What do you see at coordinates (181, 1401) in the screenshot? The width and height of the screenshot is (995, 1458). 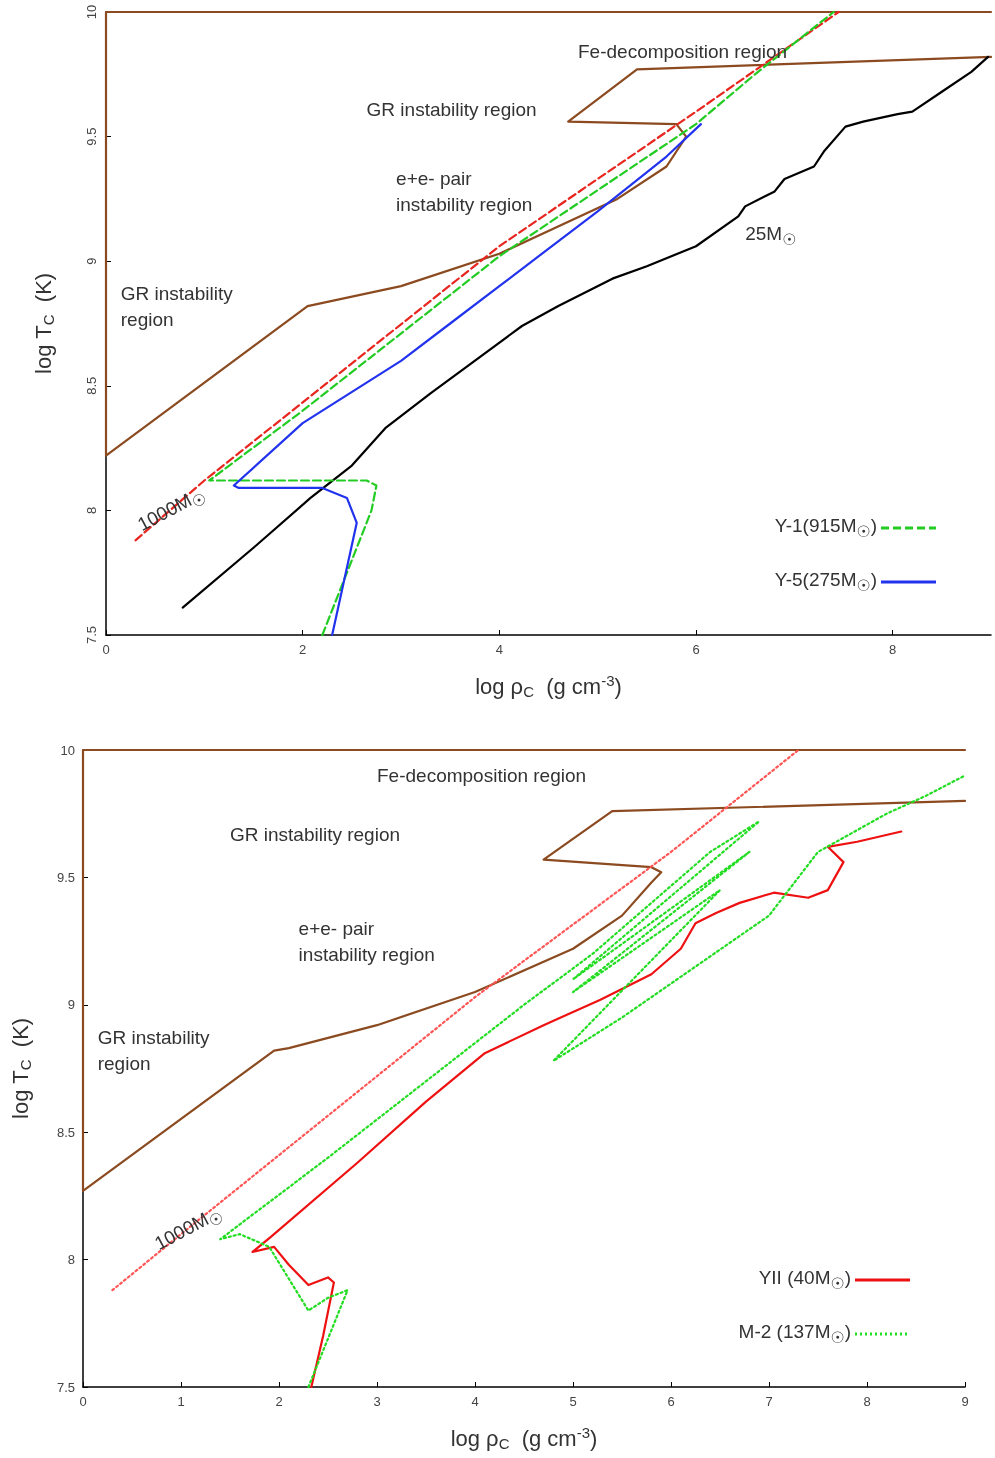 I see `x-tick-label: 1` at bounding box center [181, 1401].